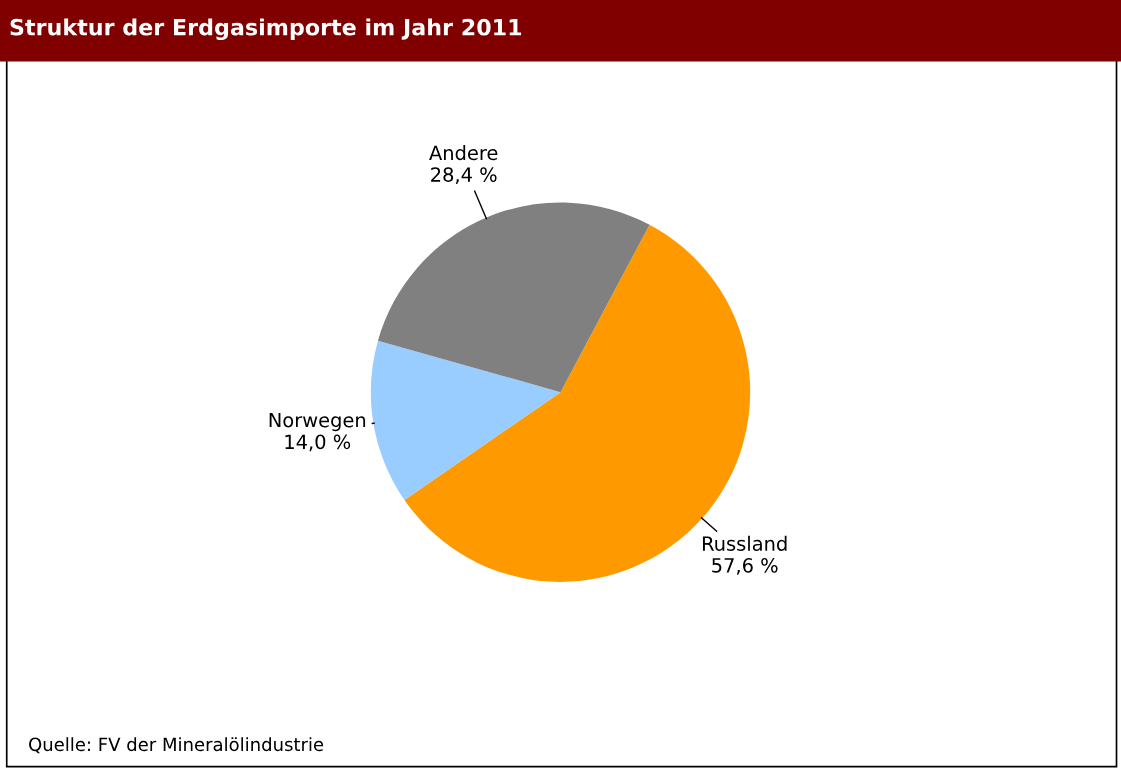 The height and width of the screenshot is (769, 1121). What do you see at coordinates (745, 566) in the screenshot?
I see `data-label: 57,6 %` at bounding box center [745, 566].